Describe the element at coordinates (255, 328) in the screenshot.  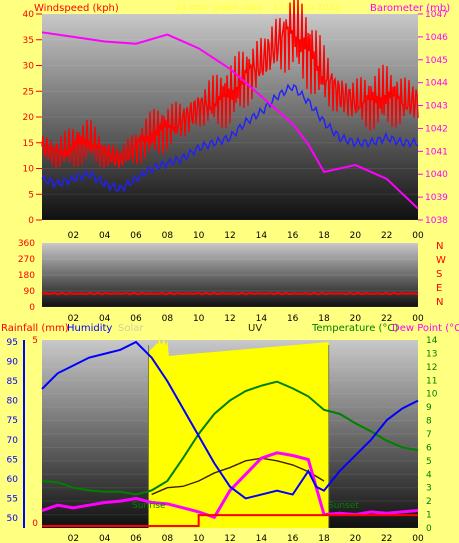
I see `uv-label: UV` at that location.